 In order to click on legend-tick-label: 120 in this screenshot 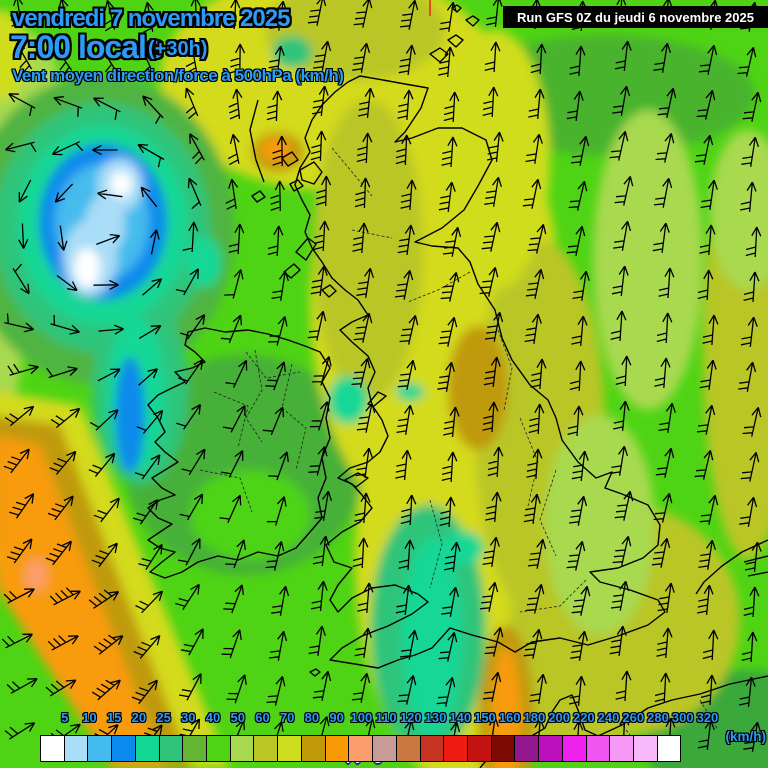, I will do `click(410, 717)`.